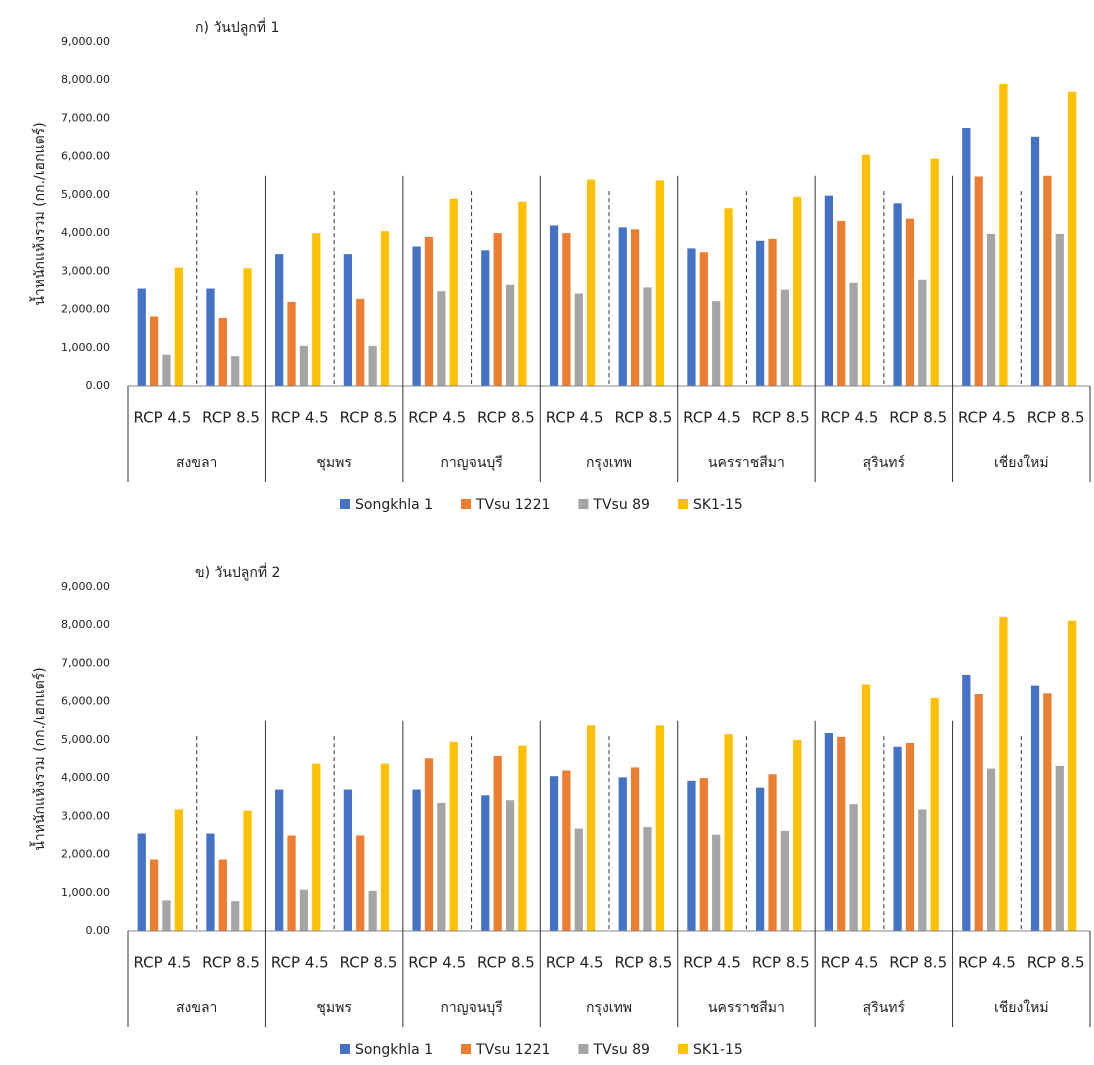  Describe the element at coordinates (85, 624) in the screenshot. I see `y-tick-label: 8,000.00` at that location.